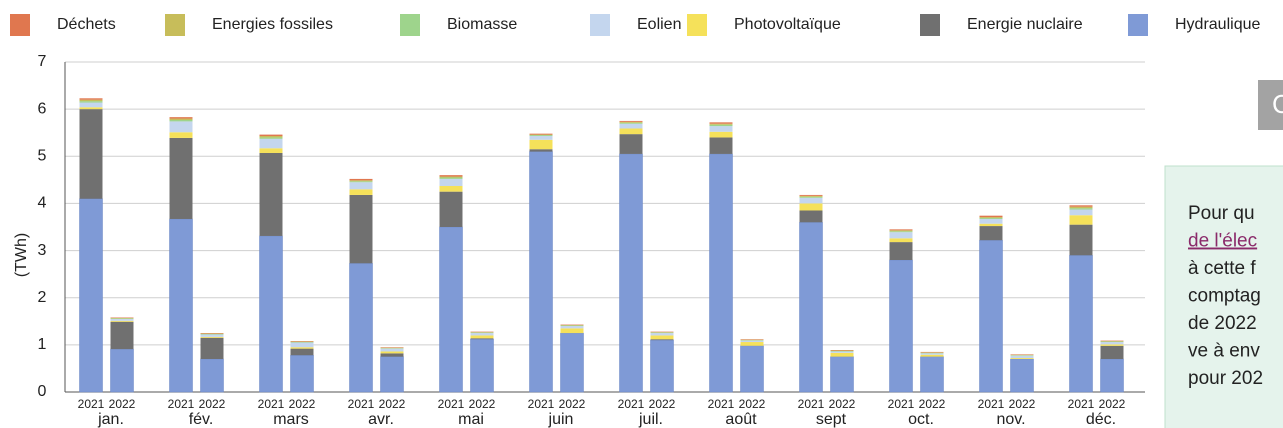 This screenshot has height=428, width=1283. Describe the element at coordinates (1010, 419) in the screenshot. I see `x-group-label: nov.` at that location.